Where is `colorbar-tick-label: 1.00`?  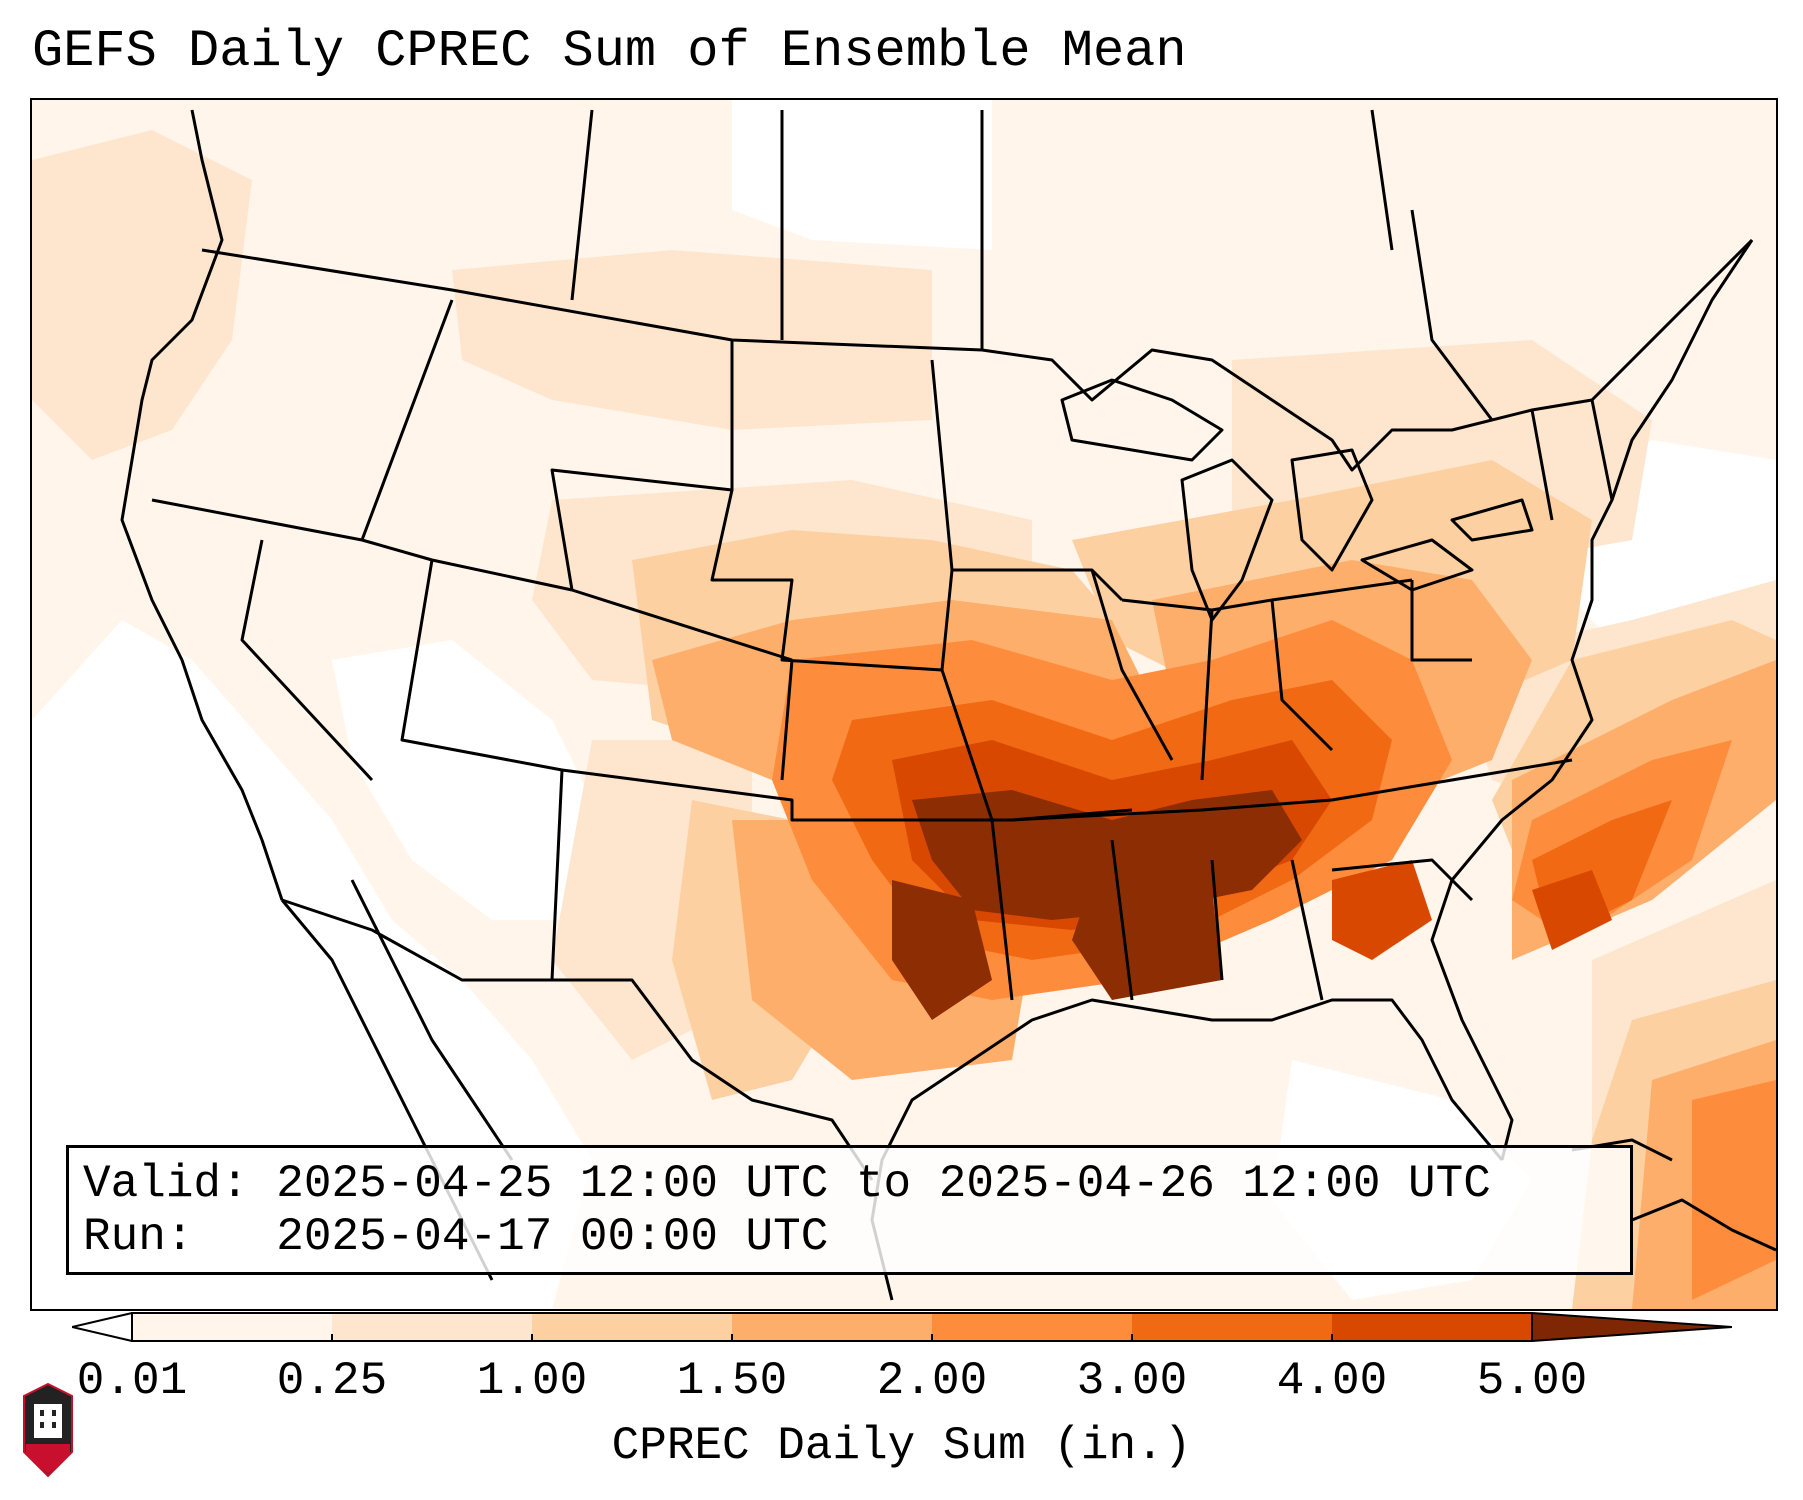
colorbar-tick-label: 1.00 is located at coordinates (532, 1381).